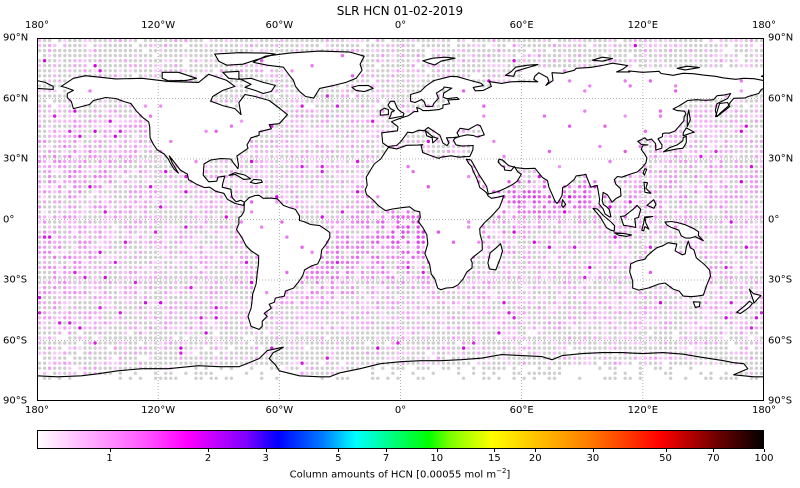 The width and height of the screenshot is (800, 488). Describe the element at coordinates (780, 340) in the screenshot. I see `y-tick-label-right: 60°S` at that location.